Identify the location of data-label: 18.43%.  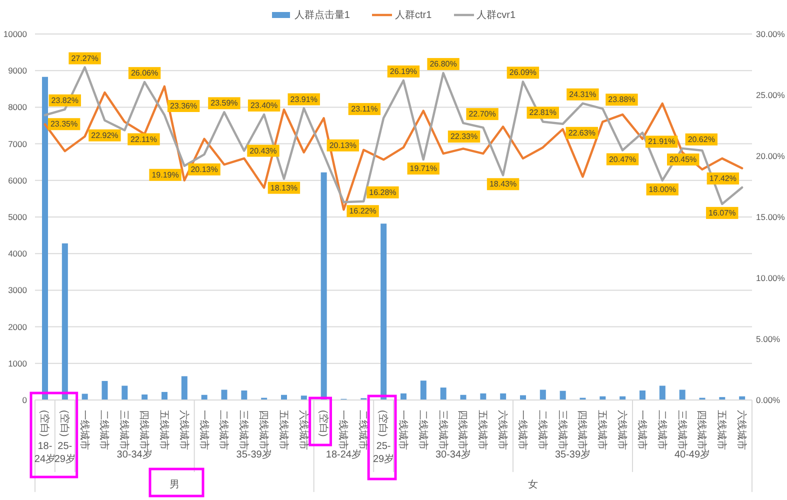
(503, 184).